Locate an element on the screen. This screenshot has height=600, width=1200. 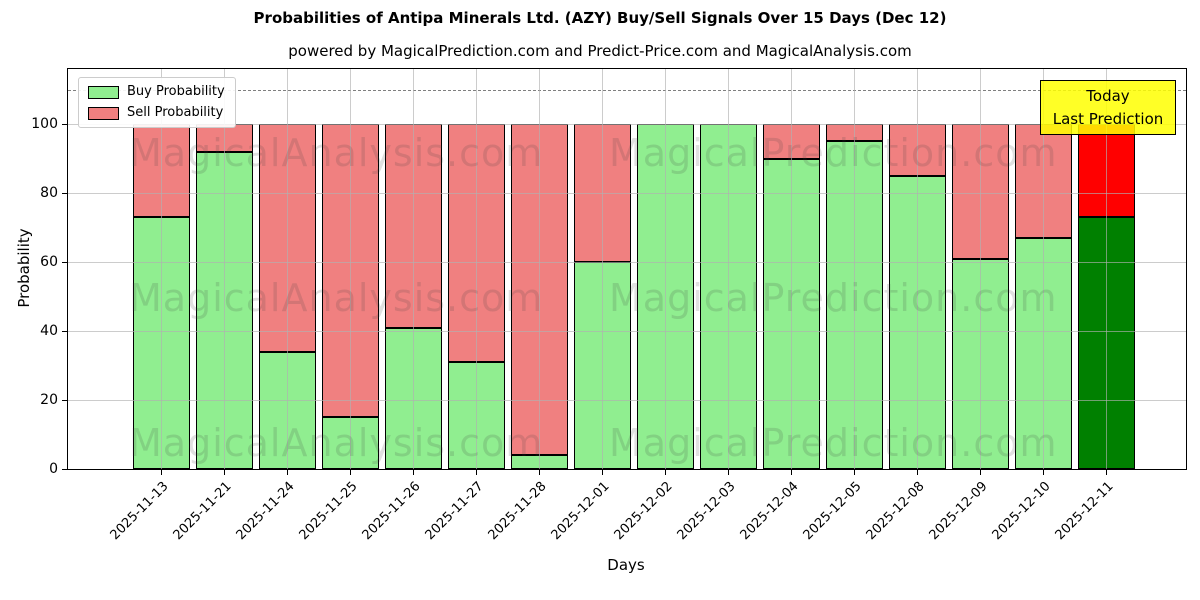
x-tick-label: 2025-11-25 is located at coordinates (328, 511).